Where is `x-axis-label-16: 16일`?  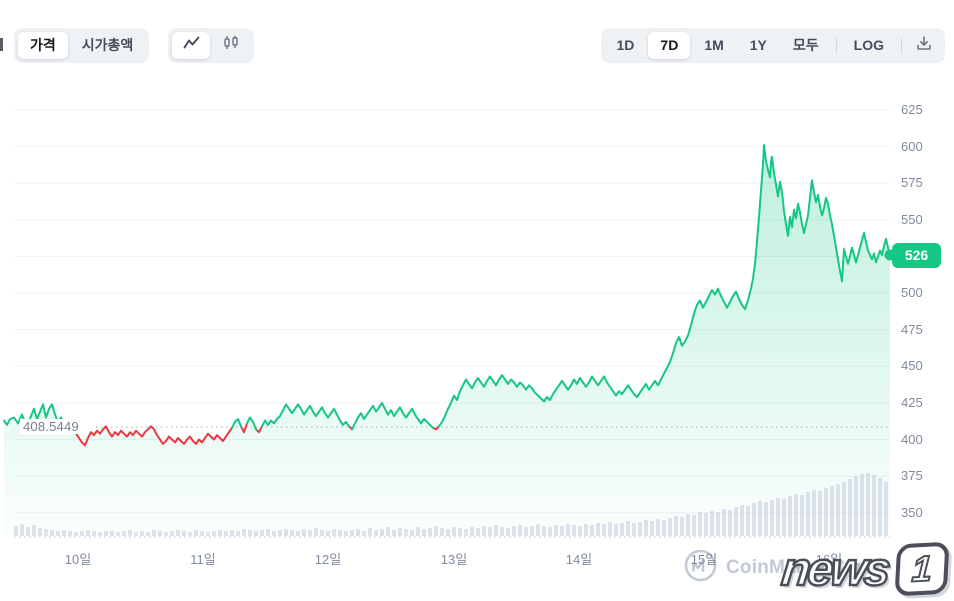 x-axis-label-16: 16일 is located at coordinates (829, 559).